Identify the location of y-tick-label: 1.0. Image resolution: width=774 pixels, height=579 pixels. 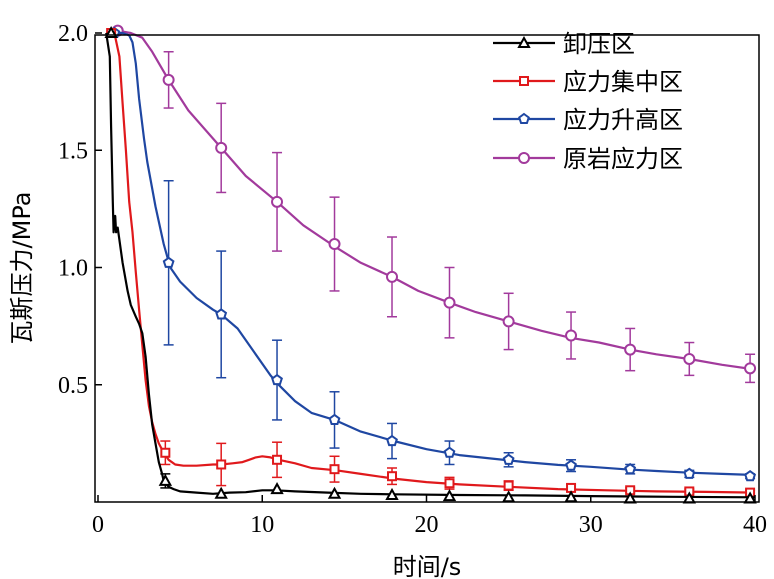
(73, 269).